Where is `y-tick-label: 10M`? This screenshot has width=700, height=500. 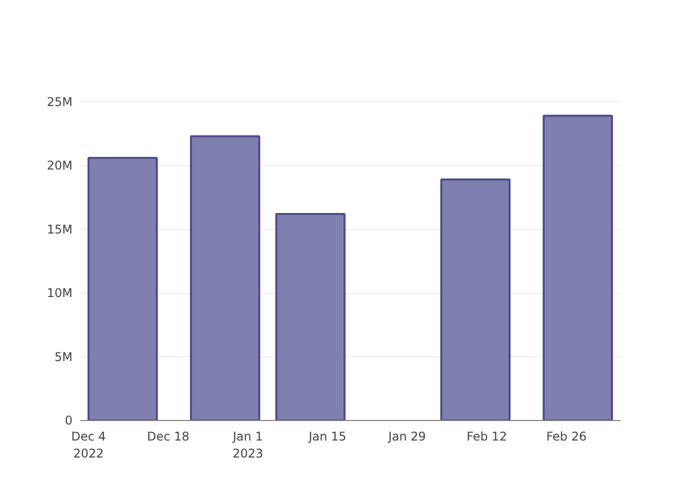
y-tick-label: 10M is located at coordinates (59, 293).